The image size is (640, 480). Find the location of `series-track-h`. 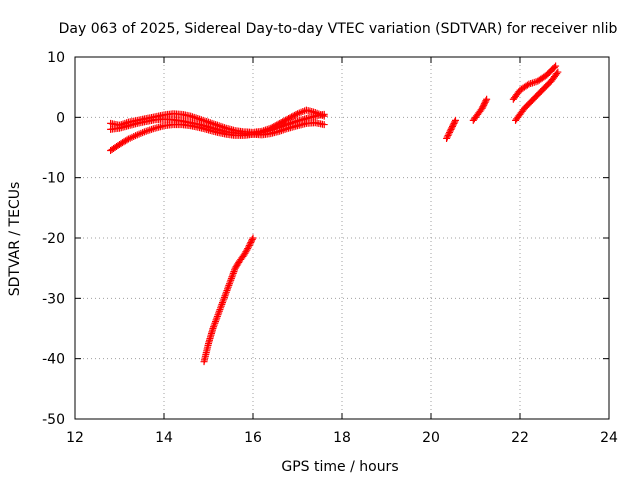

series-track-h is located at coordinates (537, 96).